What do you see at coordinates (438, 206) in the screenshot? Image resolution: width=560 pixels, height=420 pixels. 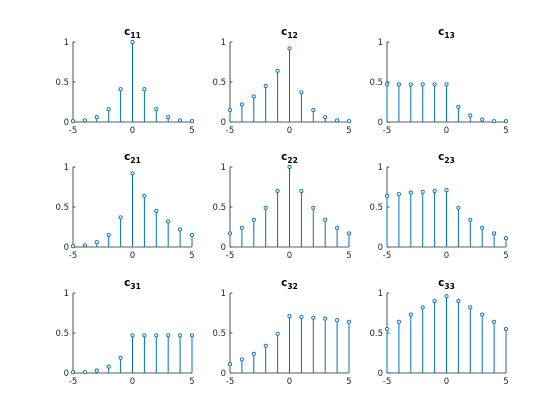 I see `subplot-c23: c23 00.51-5 0 5` at bounding box center [438, 206].